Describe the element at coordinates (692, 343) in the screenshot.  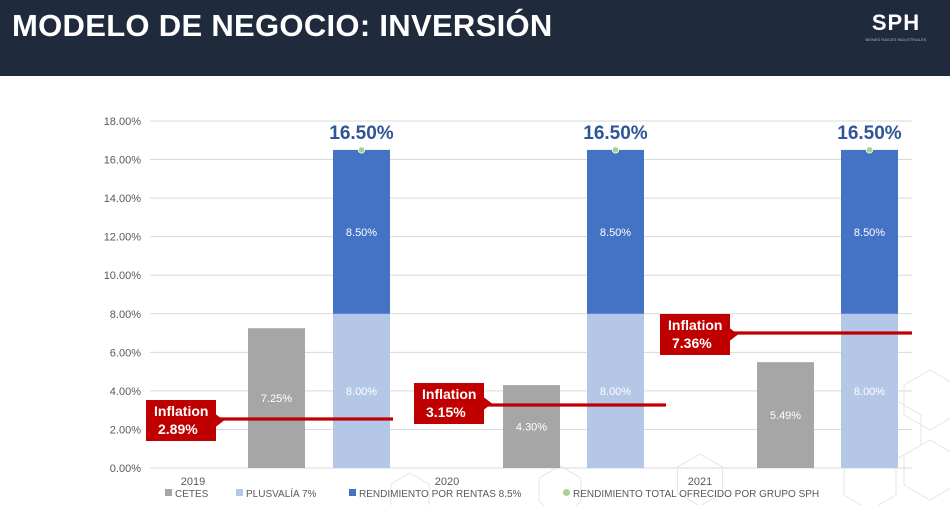
I see `inflation-value: 7.36%` at that location.